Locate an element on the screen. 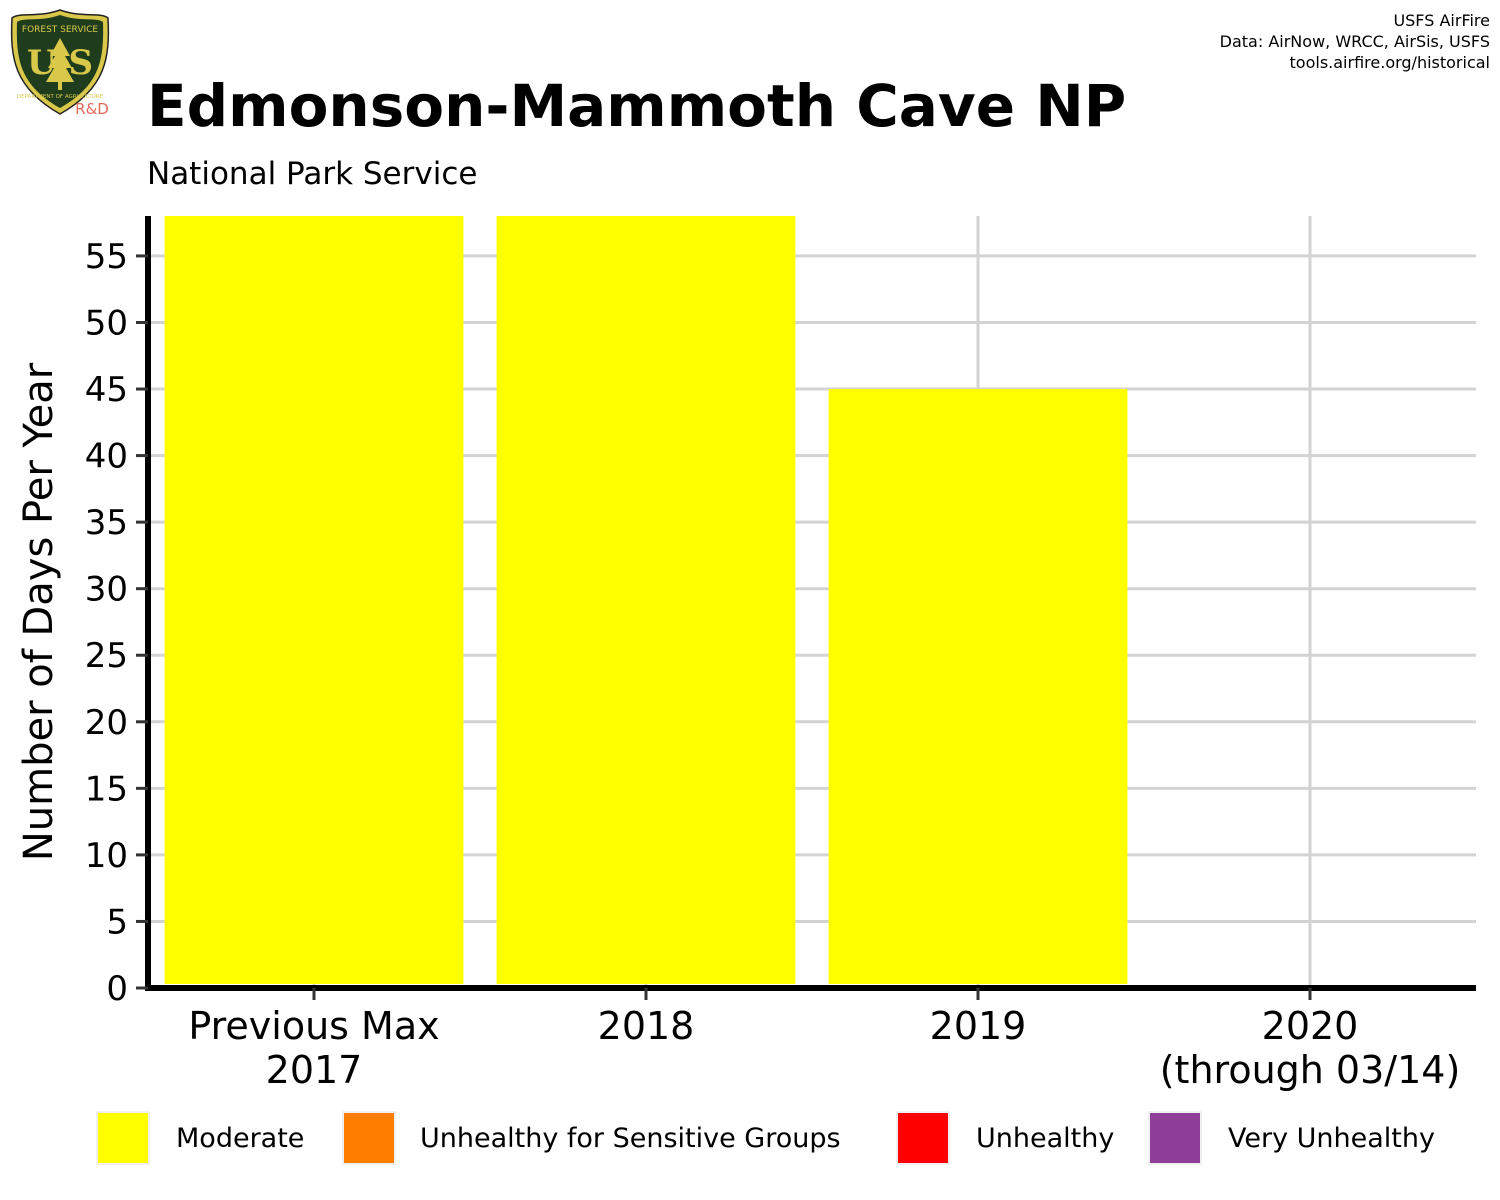 This screenshot has height=1200, width=1500. logo-badge: R&D is located at coordinates (92, 109).